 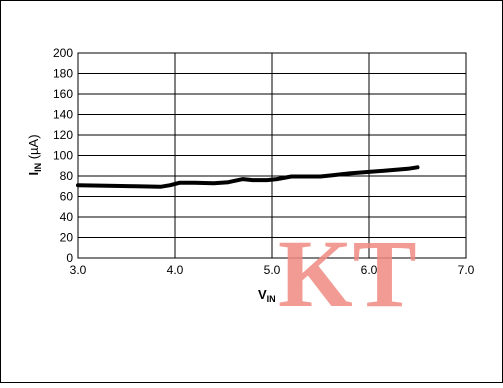 I want to click on y-tick-label: 80, so click(x=67, y=176).